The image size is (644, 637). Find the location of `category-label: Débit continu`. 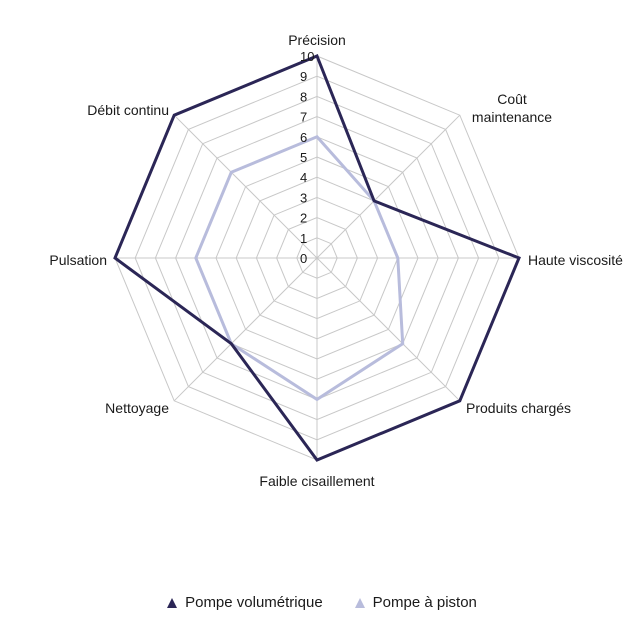

category-label: Débit continu is located at coordinates (128, 110).